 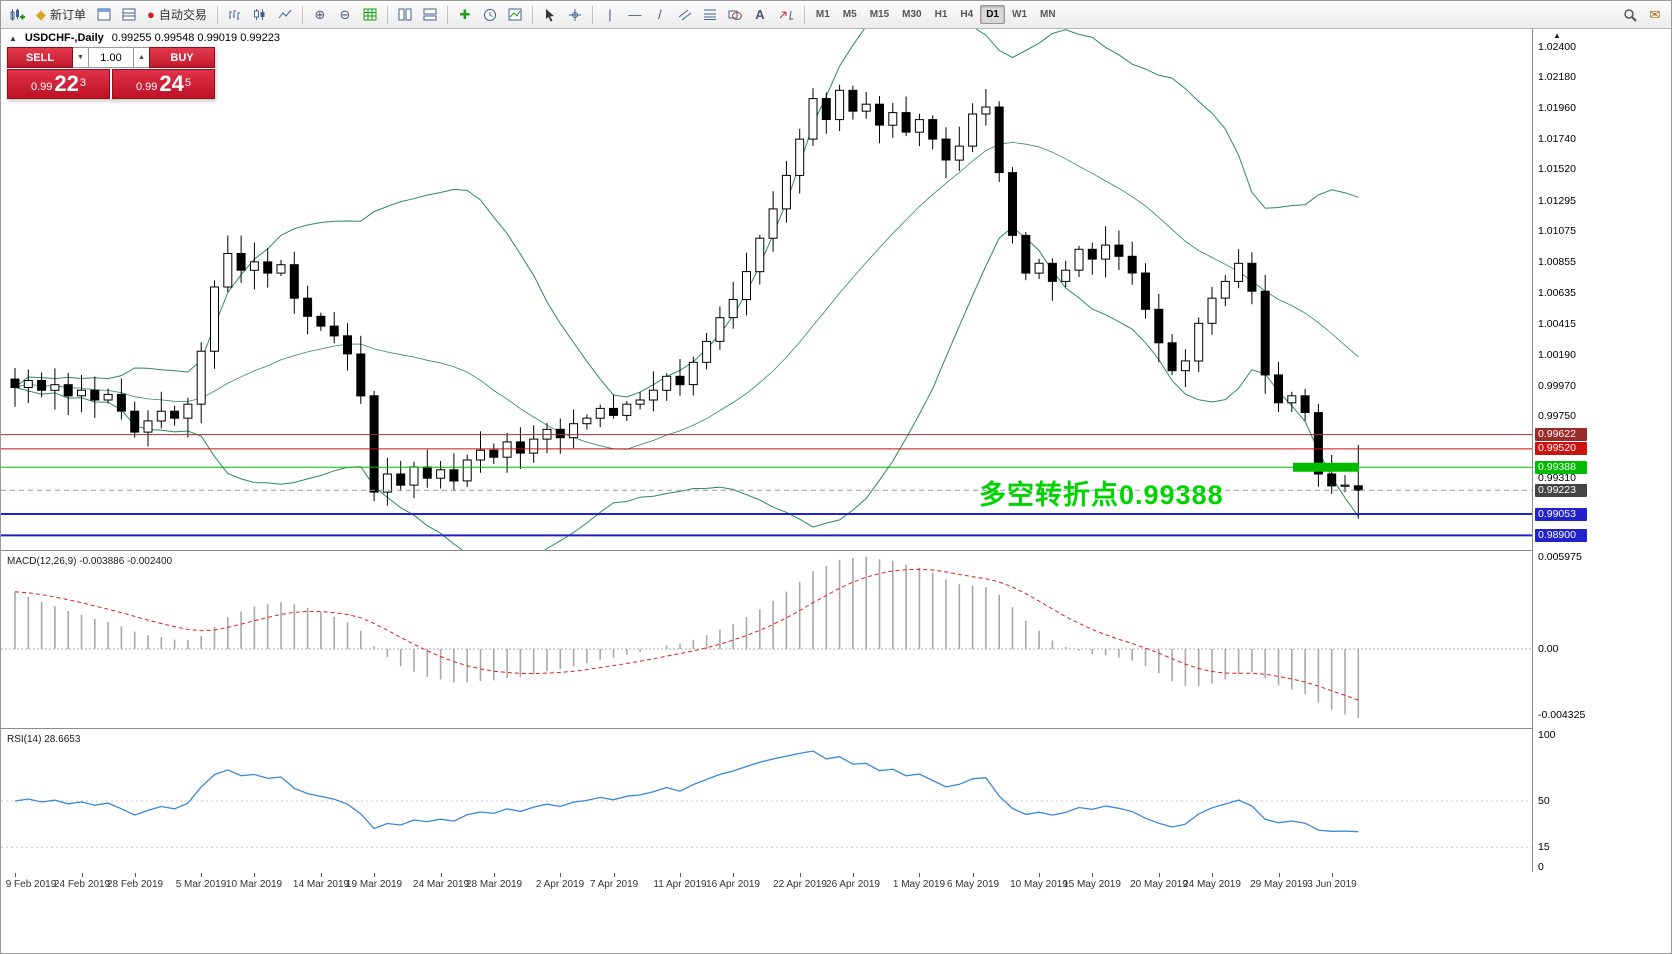 What do you see at coordinates (1548, 648) in the screenshot?
I see `axis-label: 0.00` at bounding box center [1548, 648].